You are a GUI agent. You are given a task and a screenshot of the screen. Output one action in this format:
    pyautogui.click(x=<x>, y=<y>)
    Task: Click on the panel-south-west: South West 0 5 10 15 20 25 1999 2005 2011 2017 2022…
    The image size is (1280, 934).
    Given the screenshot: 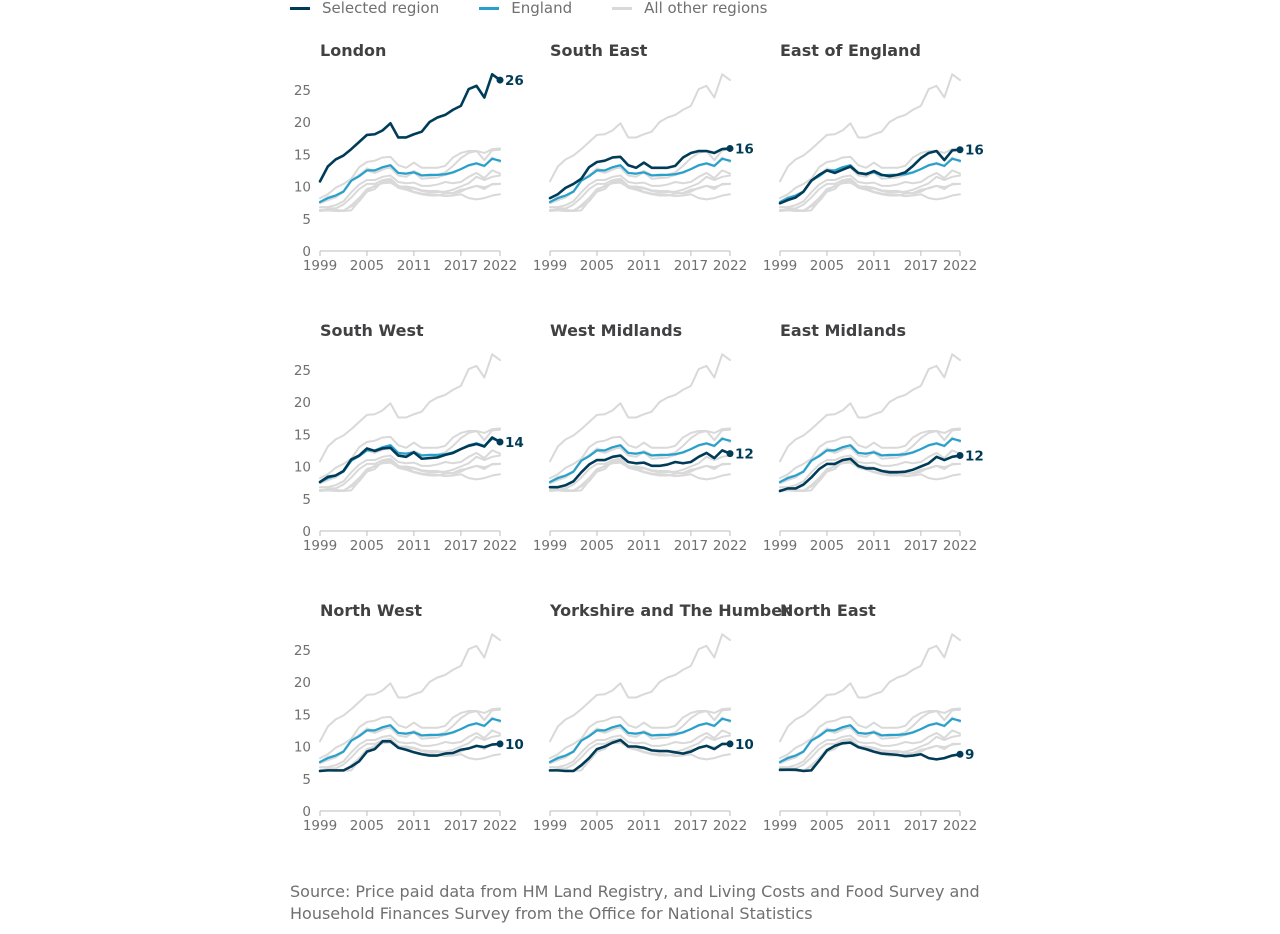 What is the action you would take?
    pyautogui.click(x=409, y=437)
    